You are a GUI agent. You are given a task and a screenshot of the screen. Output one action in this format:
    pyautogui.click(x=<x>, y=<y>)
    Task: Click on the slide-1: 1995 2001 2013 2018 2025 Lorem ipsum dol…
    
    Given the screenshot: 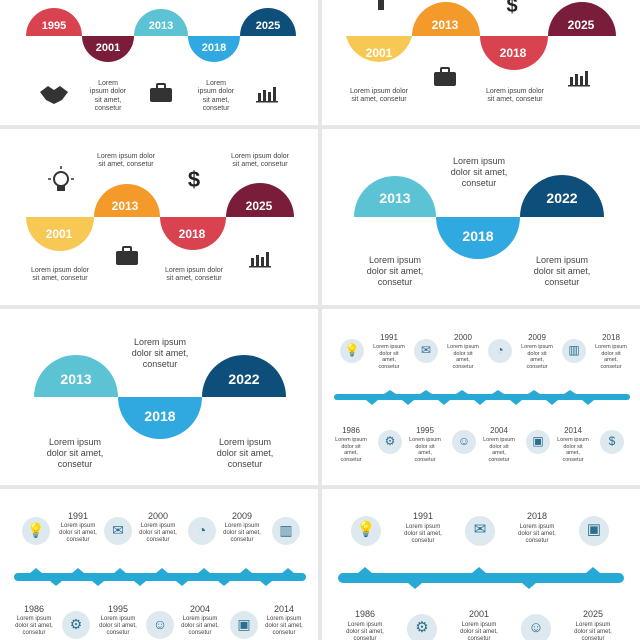 What is the action you would take?
    pyautogui.click(x=159, y=62)
    